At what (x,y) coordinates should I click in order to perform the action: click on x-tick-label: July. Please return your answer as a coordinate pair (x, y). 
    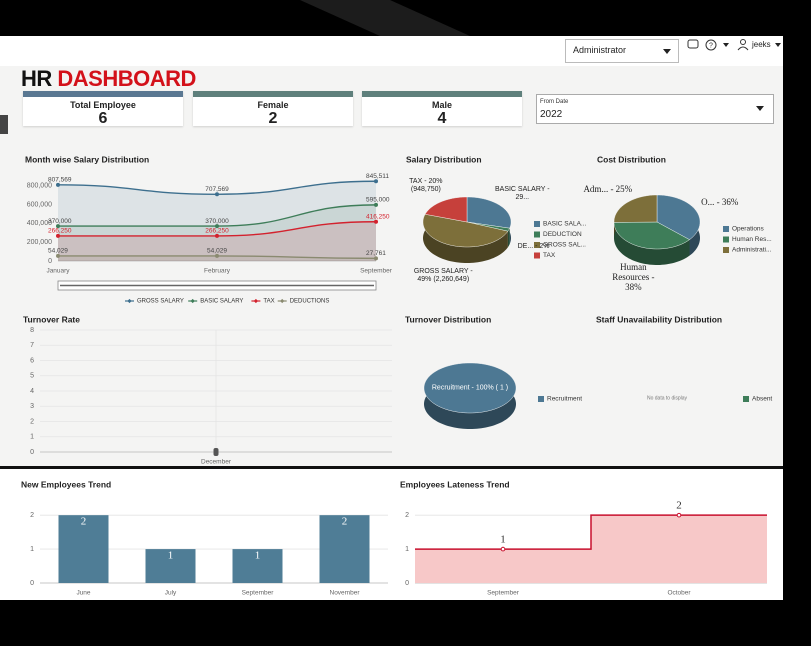
    Looking at the image, I should click on (171, 593).